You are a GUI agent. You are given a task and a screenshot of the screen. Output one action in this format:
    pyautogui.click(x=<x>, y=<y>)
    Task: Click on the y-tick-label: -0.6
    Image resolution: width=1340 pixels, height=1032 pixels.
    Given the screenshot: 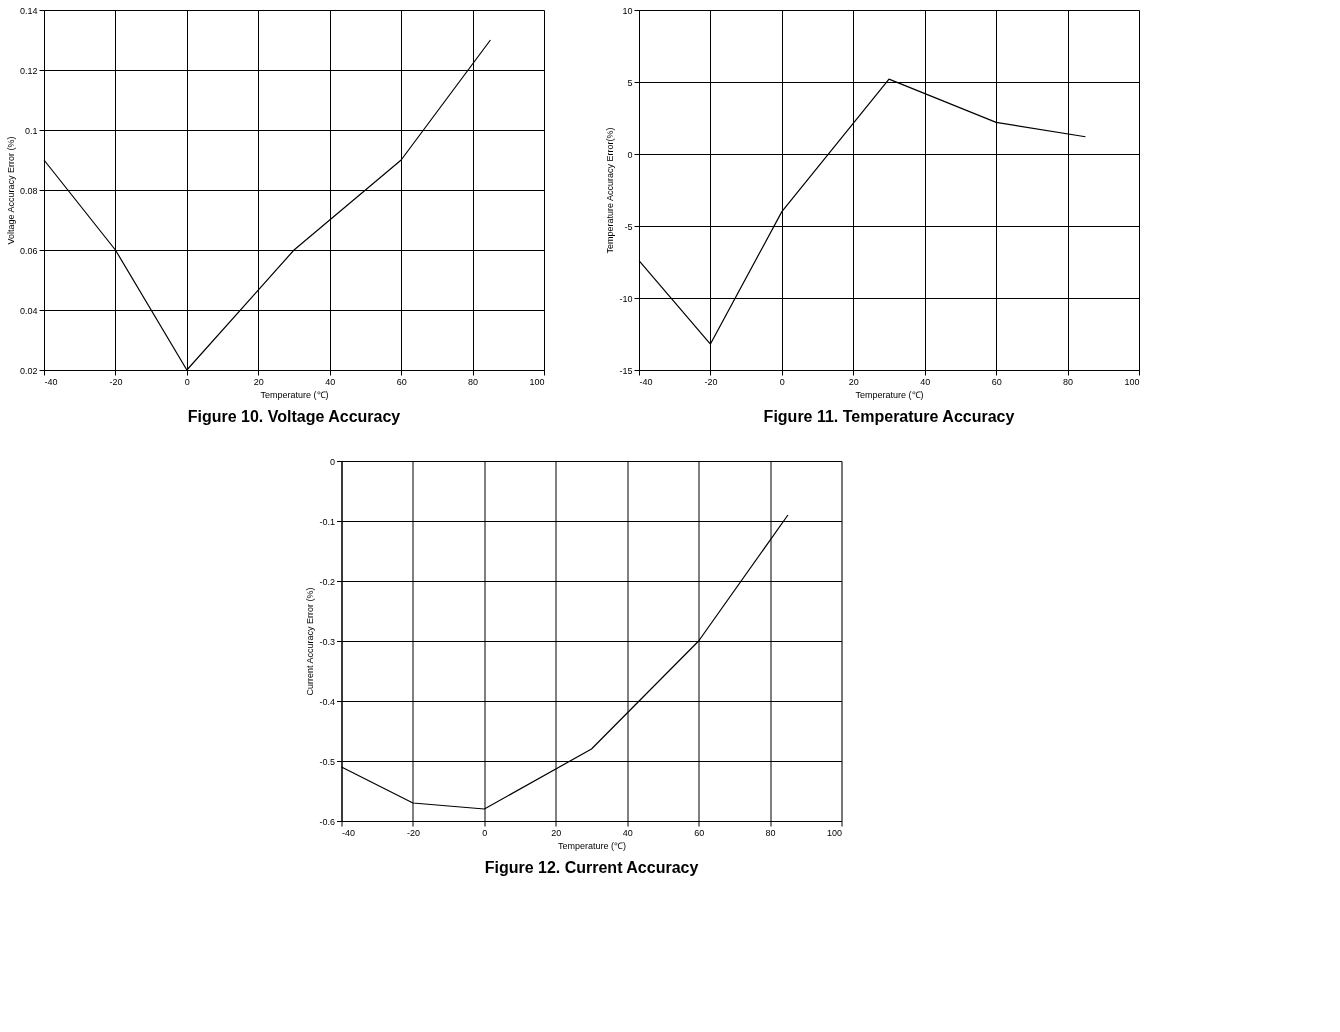 What is the action you would take?
    pyautogui.click(x=327, y=821)
    